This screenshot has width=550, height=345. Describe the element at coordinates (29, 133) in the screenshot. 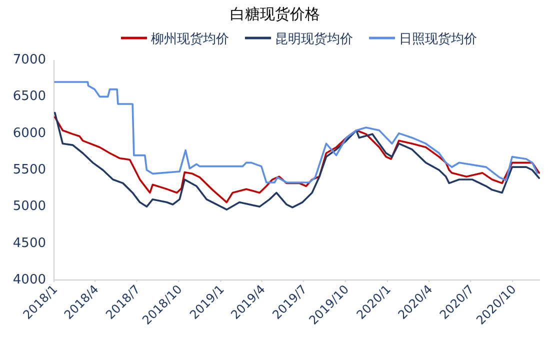

I see `y-tick-label: 6000` at that location.